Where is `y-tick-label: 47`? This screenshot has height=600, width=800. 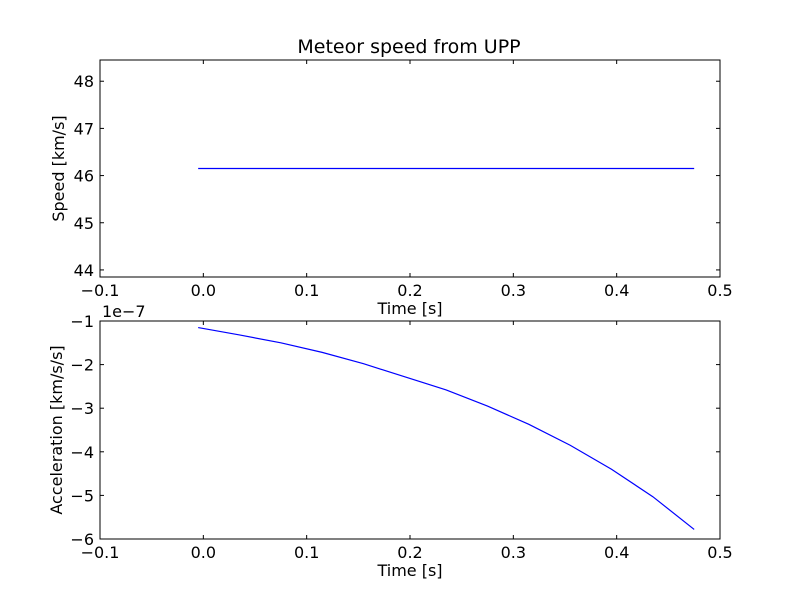
y-tick-label: 47 is located at coordinates (84, 128).